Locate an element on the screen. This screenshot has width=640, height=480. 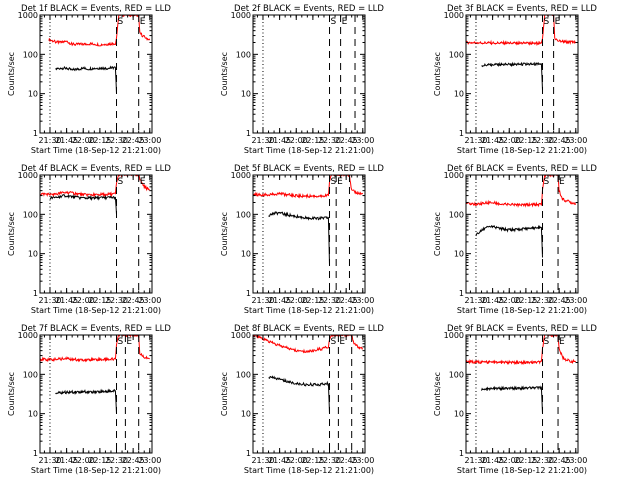
chart-title: Det 1f BLACK = Events, RED = LLD is located at coordinates (96, 9).